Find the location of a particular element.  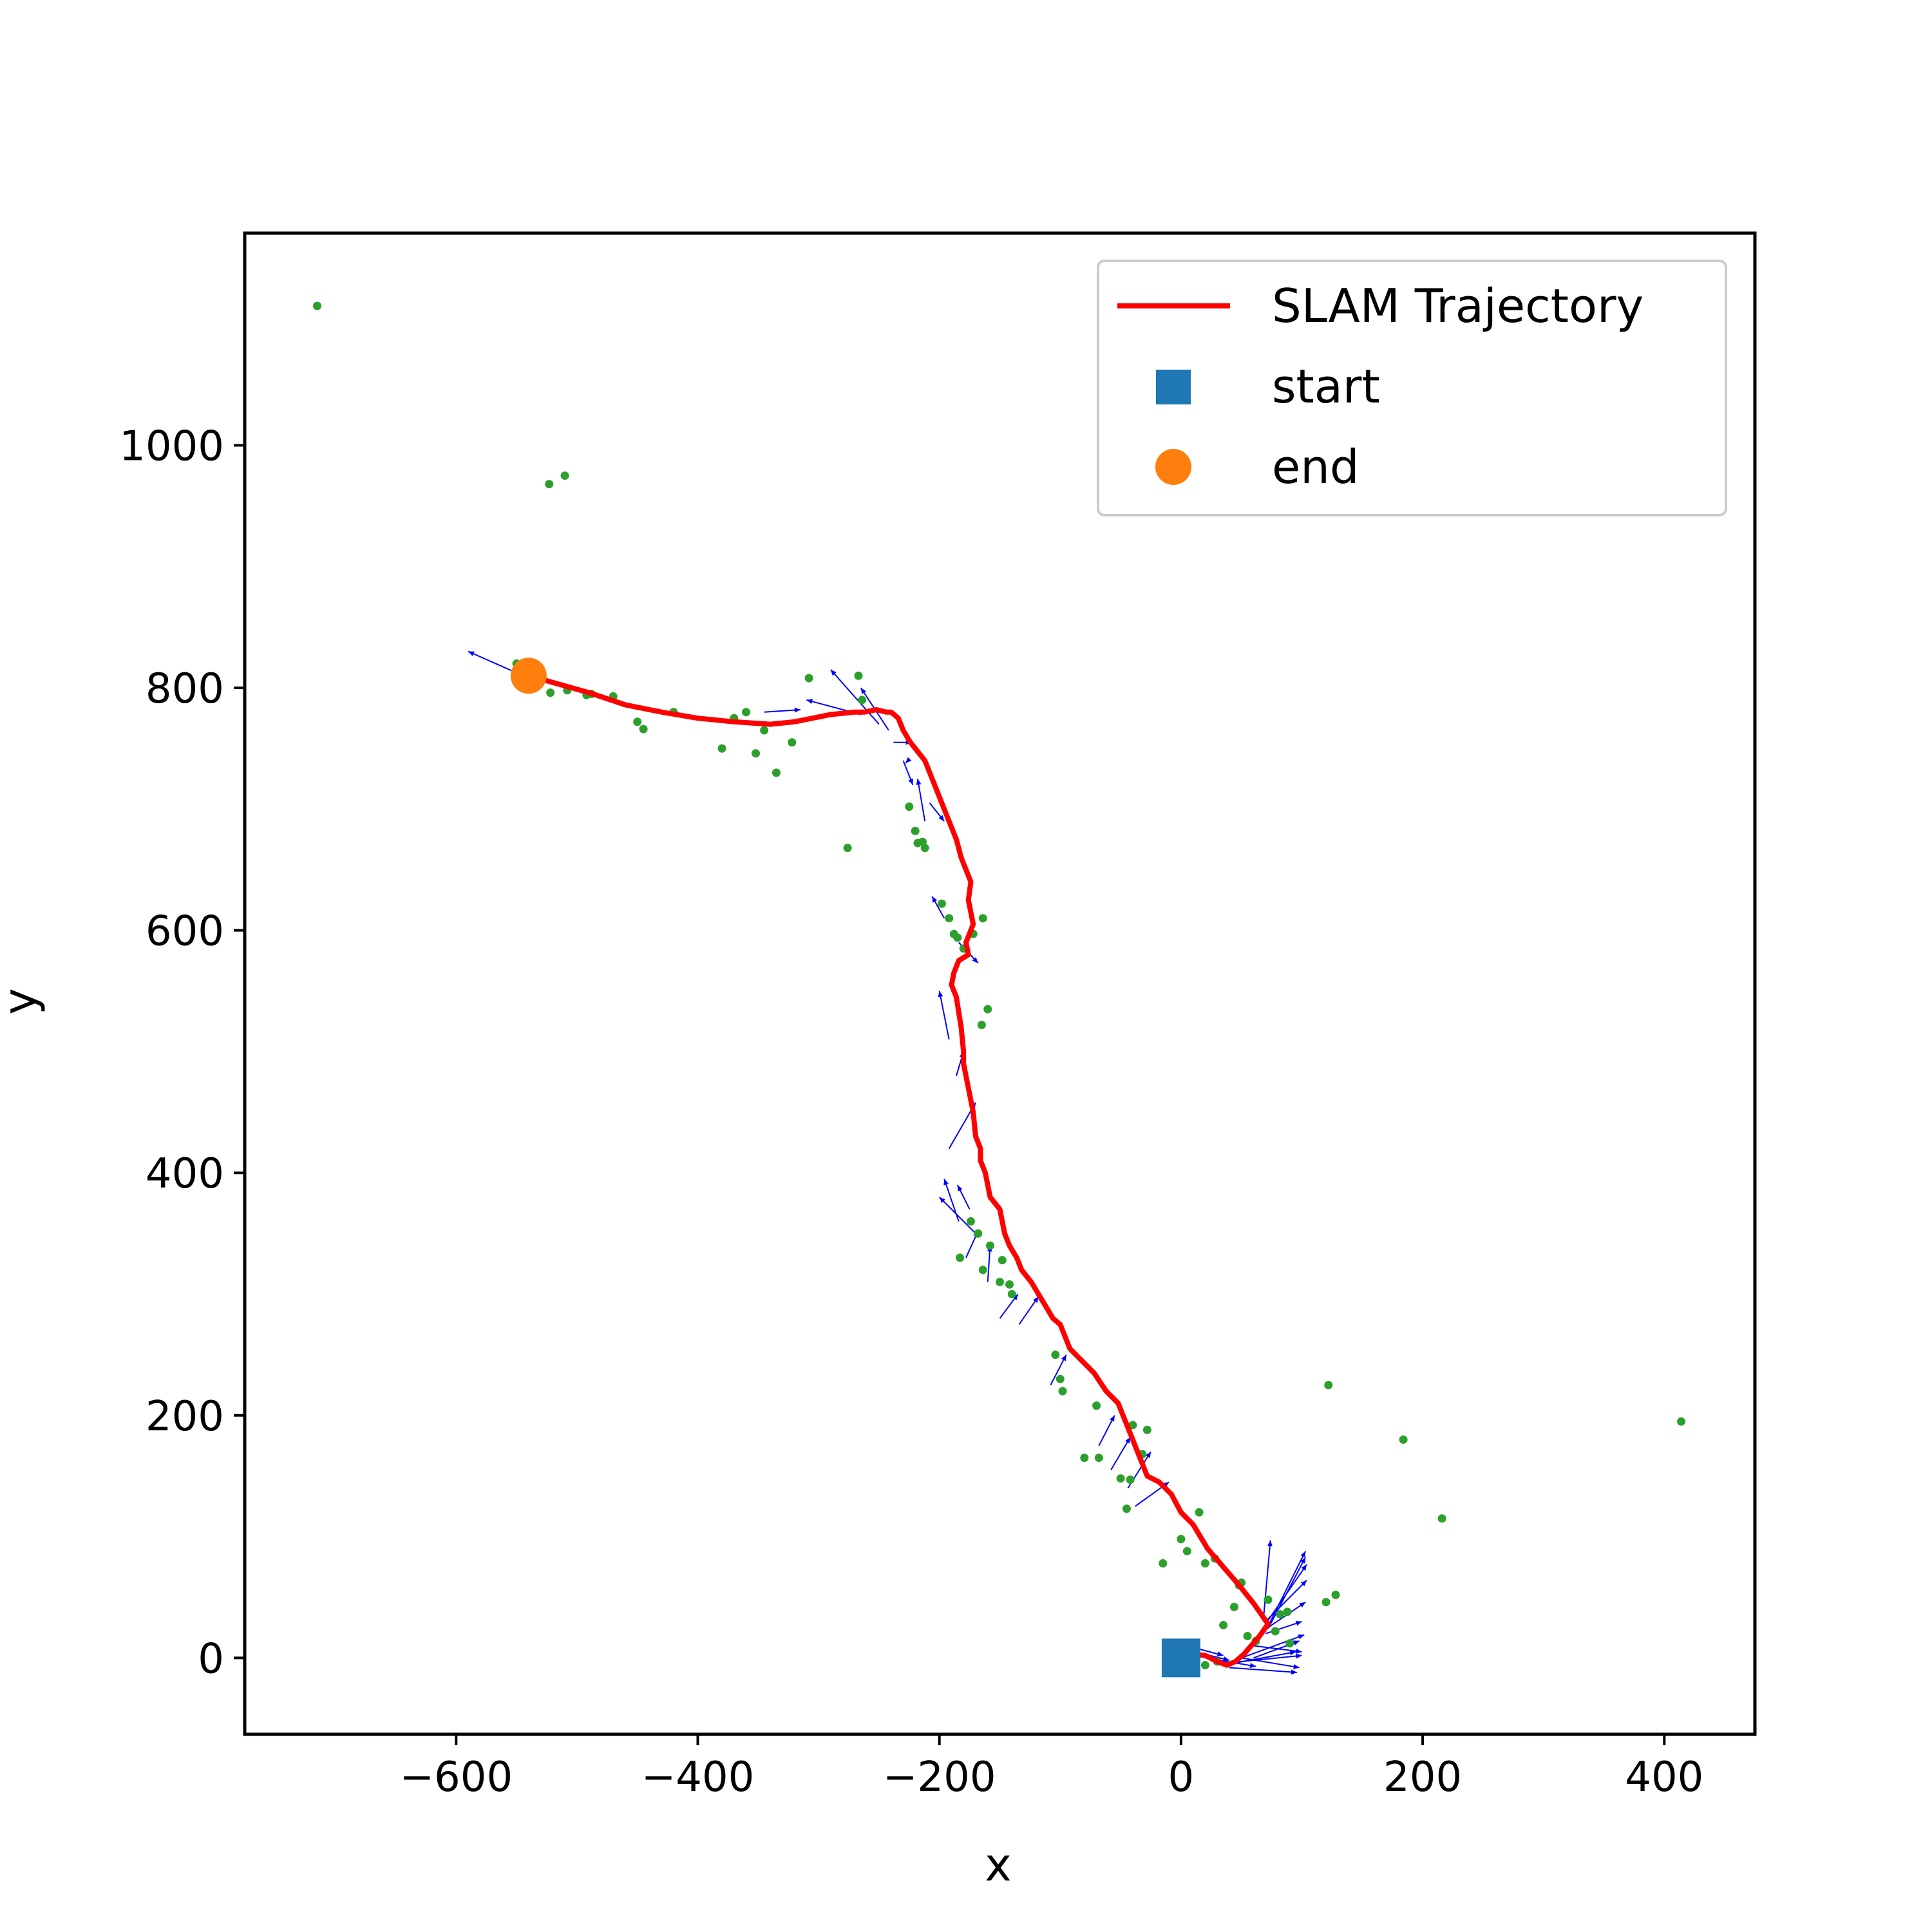

y-tick-label: 800 is located at coordinates (185, 689).